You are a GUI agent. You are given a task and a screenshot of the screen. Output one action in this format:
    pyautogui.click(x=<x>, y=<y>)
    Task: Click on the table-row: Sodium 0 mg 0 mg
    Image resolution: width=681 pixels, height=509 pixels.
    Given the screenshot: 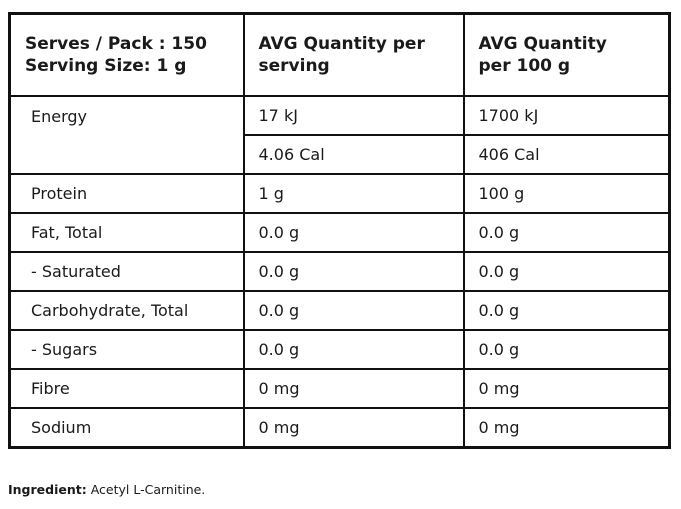 What is the action you would take?
    pyautogui.click(x=339, y=428)
    